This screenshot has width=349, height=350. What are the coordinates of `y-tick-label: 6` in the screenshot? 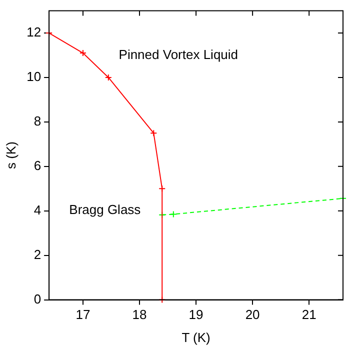 It's located at (38, 165).